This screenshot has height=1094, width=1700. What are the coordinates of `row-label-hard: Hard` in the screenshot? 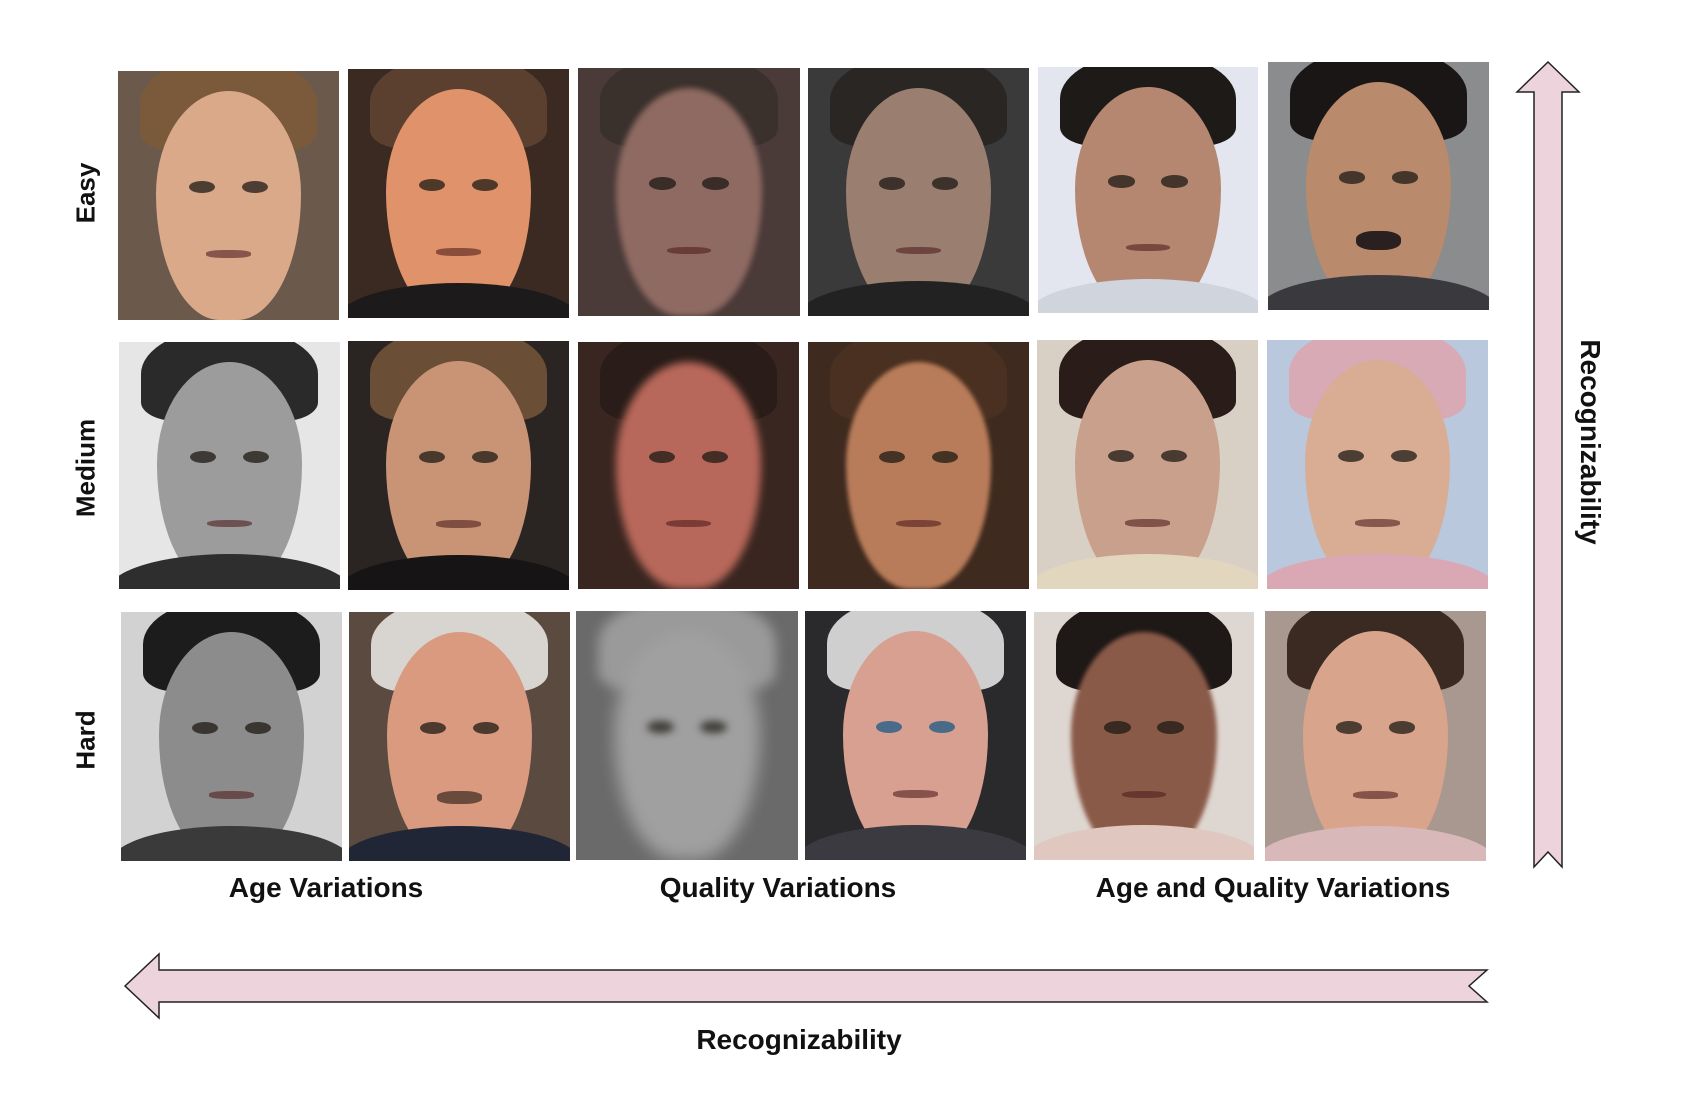 It's located at (85, 740).